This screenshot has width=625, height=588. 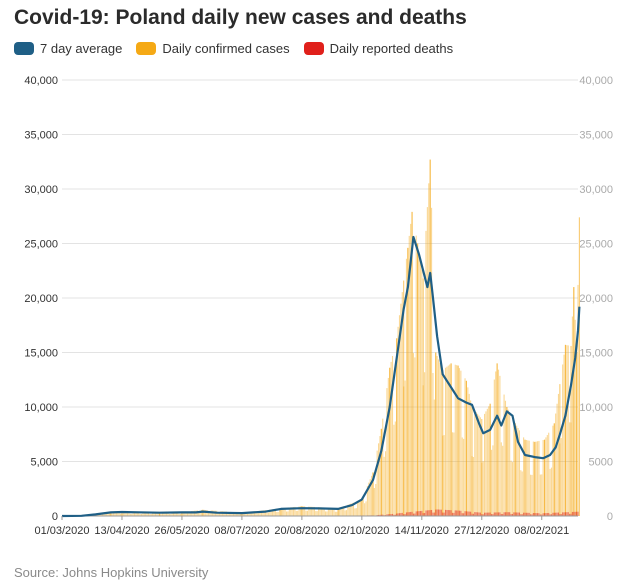 What do you see at coordinates (361, 530) in the screenshot?
I see `x-tick-label-5: 02/10/2020` at bounding box center [361, 530].